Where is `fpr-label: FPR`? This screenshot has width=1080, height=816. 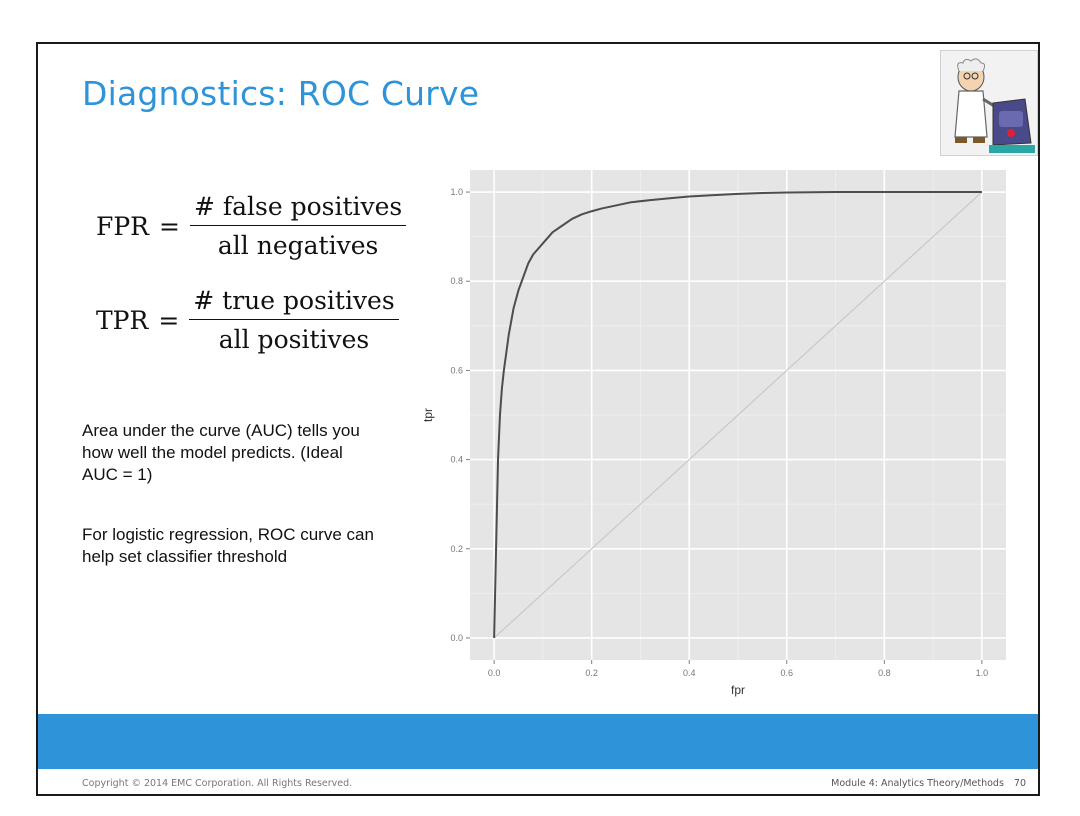
fpr-label: FPR is located at coordinates (122, 226).